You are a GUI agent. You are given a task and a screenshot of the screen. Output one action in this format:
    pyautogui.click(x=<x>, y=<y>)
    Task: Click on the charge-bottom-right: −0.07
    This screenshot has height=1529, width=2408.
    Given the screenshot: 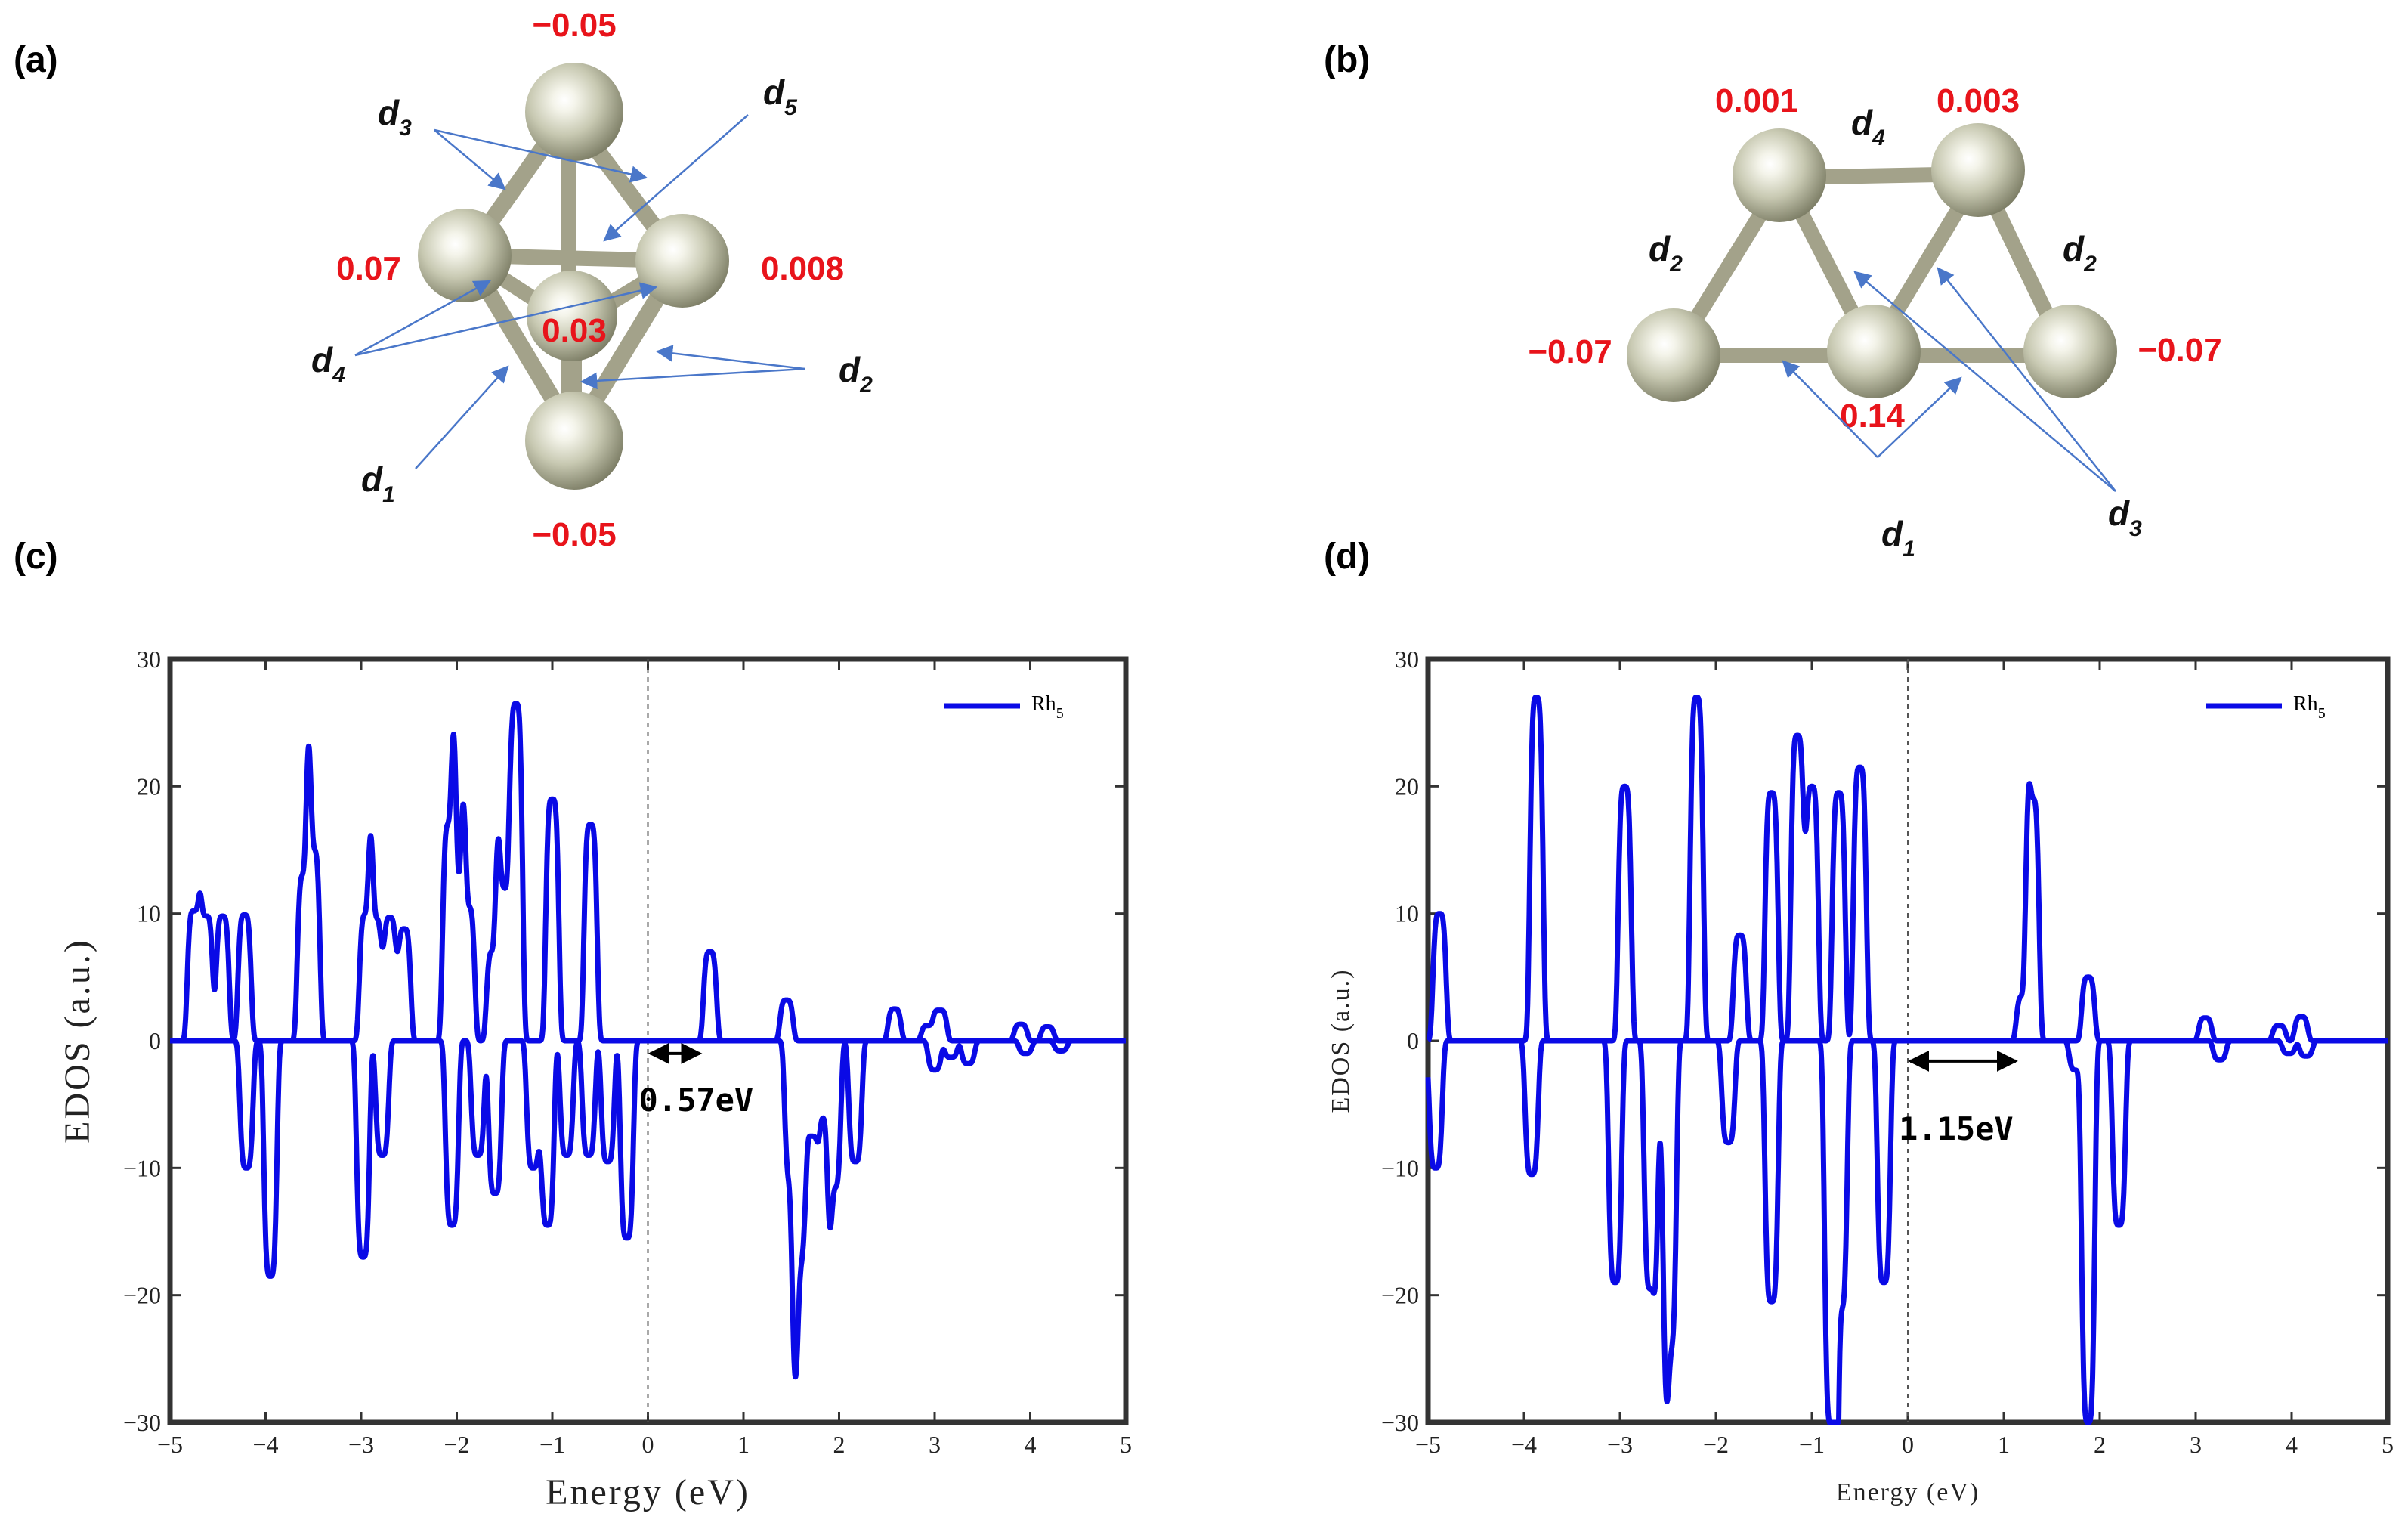 What is the action you would take?
    pyautogui.click(x=2179, y=351)
    